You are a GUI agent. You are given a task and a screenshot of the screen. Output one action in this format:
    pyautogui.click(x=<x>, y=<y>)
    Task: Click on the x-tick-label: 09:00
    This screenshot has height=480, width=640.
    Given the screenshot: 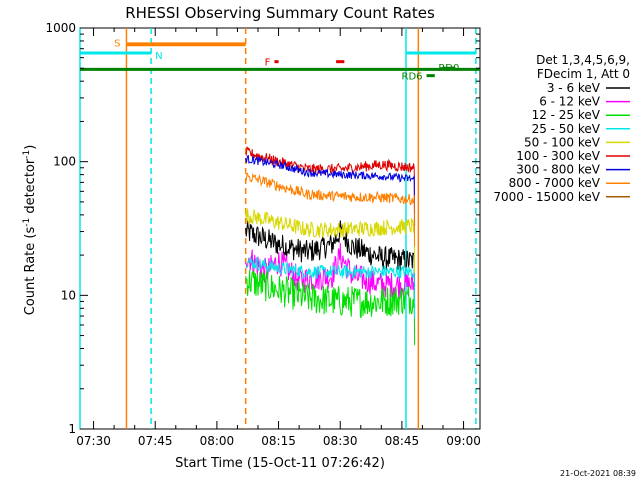 What is the action you would take?
    pyautogui.click(x=463, y=441)
    